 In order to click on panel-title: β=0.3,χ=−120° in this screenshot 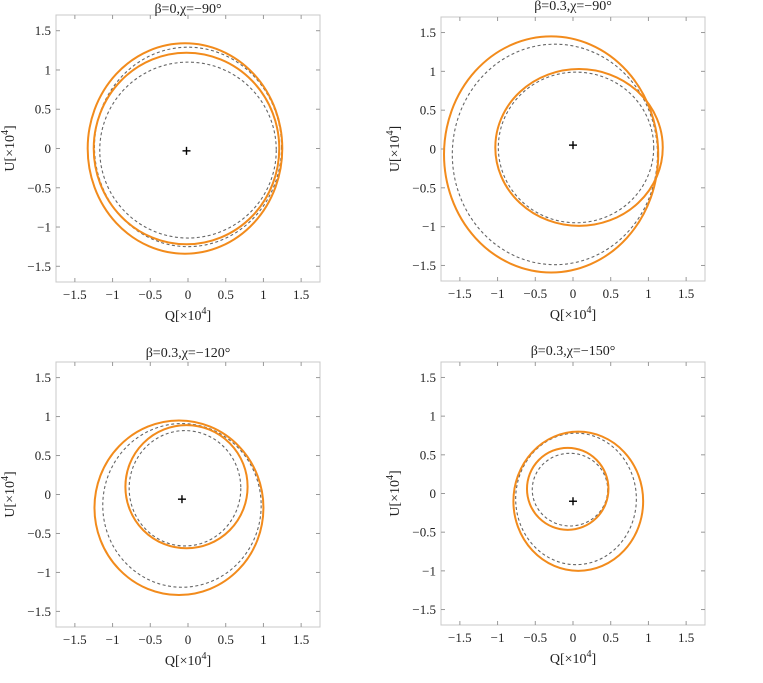, I will do `click(188, 353)`.